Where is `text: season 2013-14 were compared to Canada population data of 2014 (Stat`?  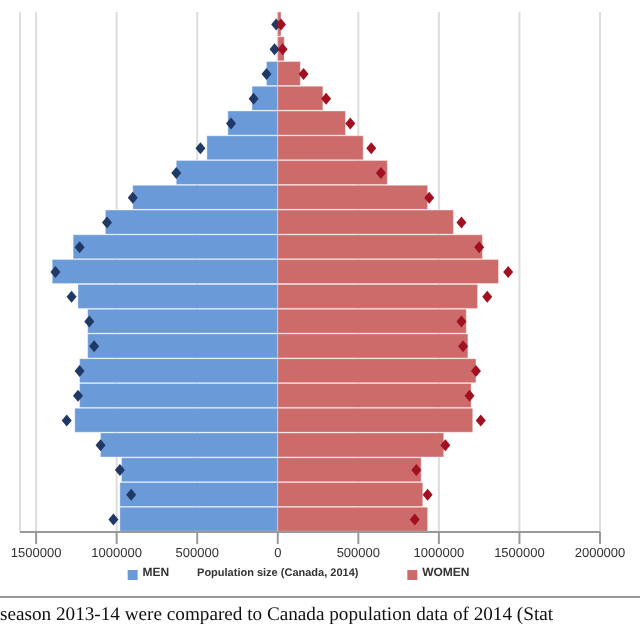
text: season 2013-14 were compared to Canada population data of 2014 (Stat is located at coordinates (278, 615).